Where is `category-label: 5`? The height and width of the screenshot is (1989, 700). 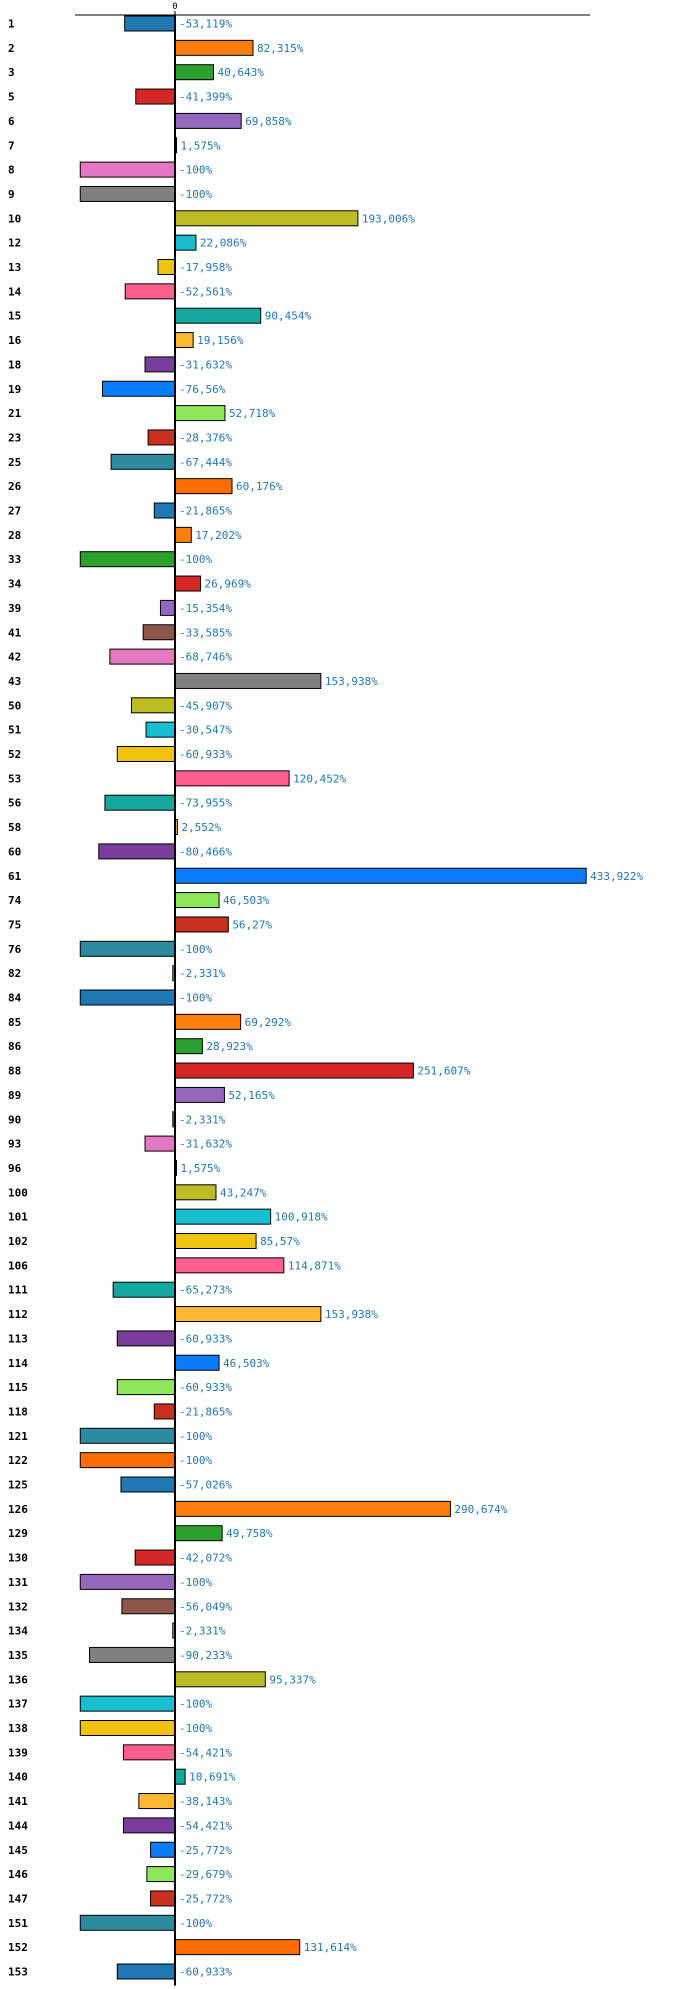
category-label: 5 is located at coordinates (11, 97).